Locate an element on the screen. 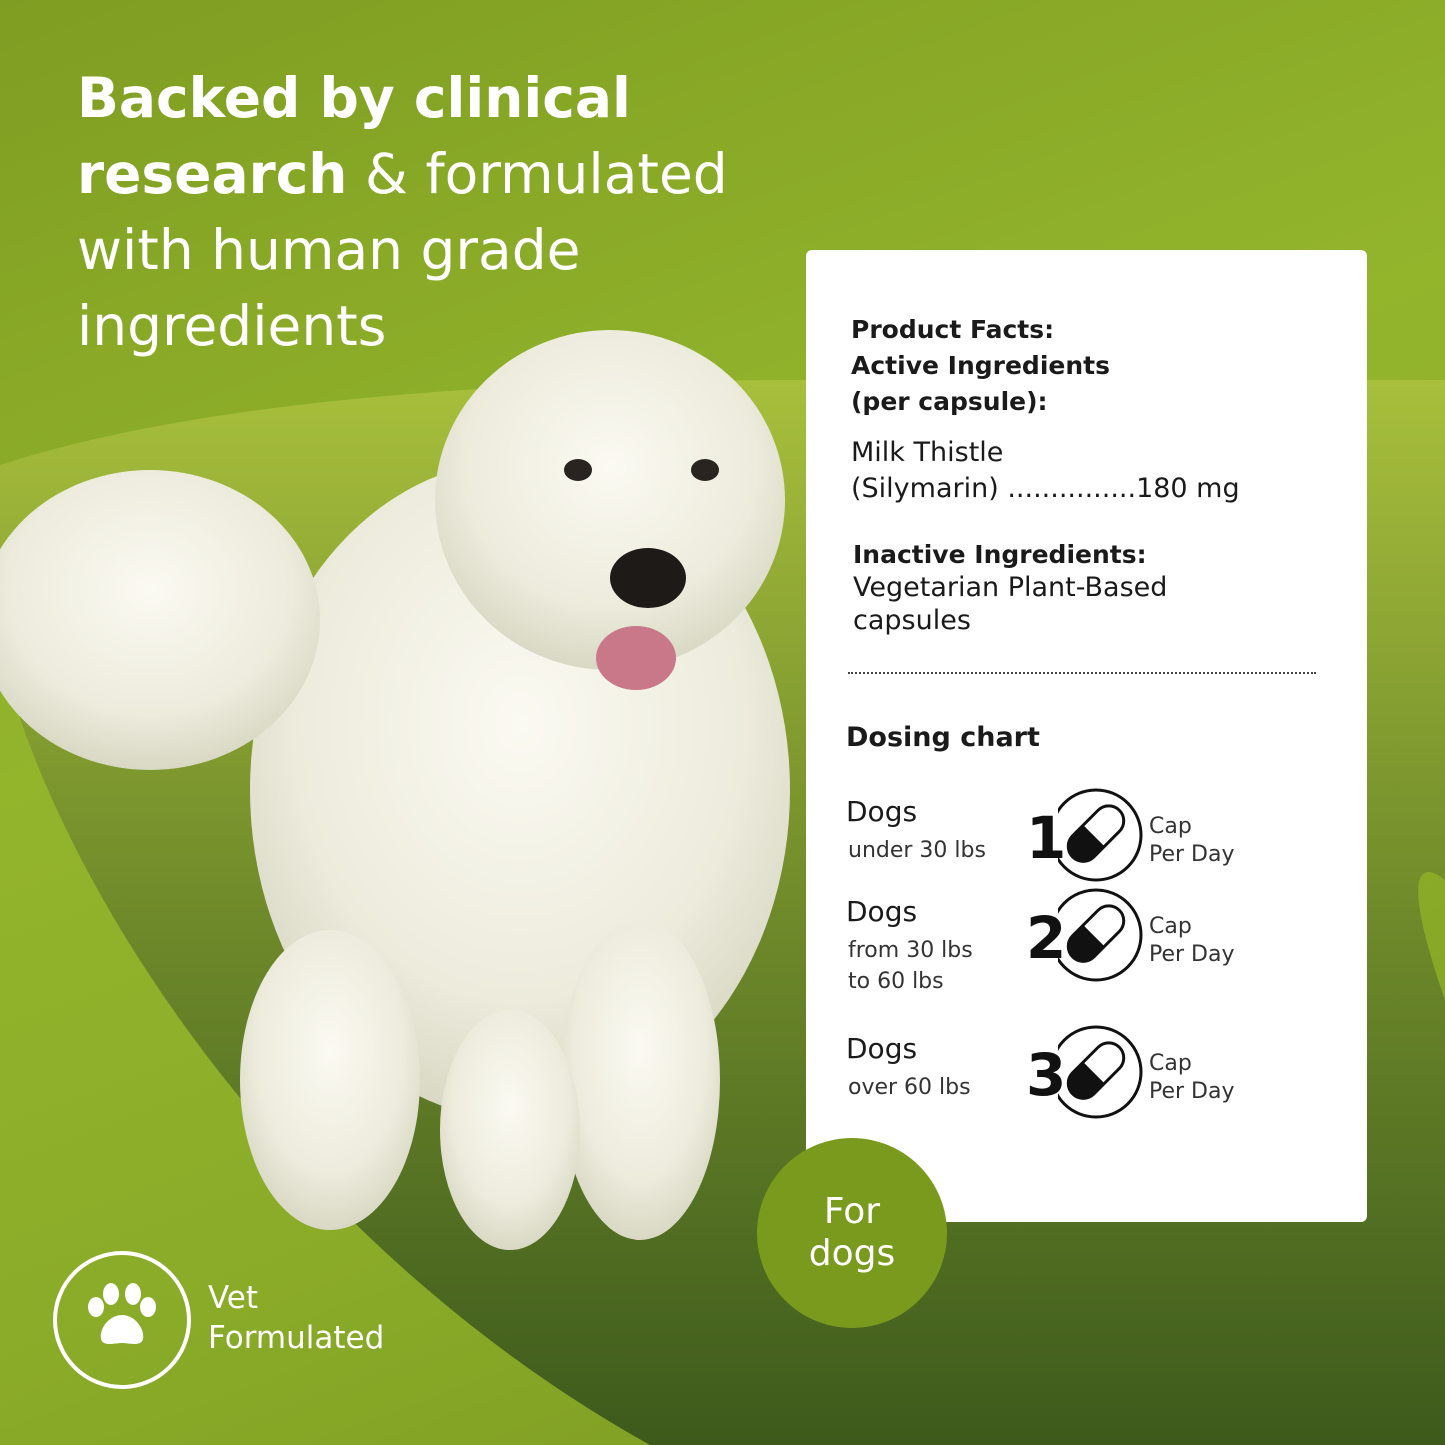  capsule-count: 2 is located at coordinates (1046, 938).